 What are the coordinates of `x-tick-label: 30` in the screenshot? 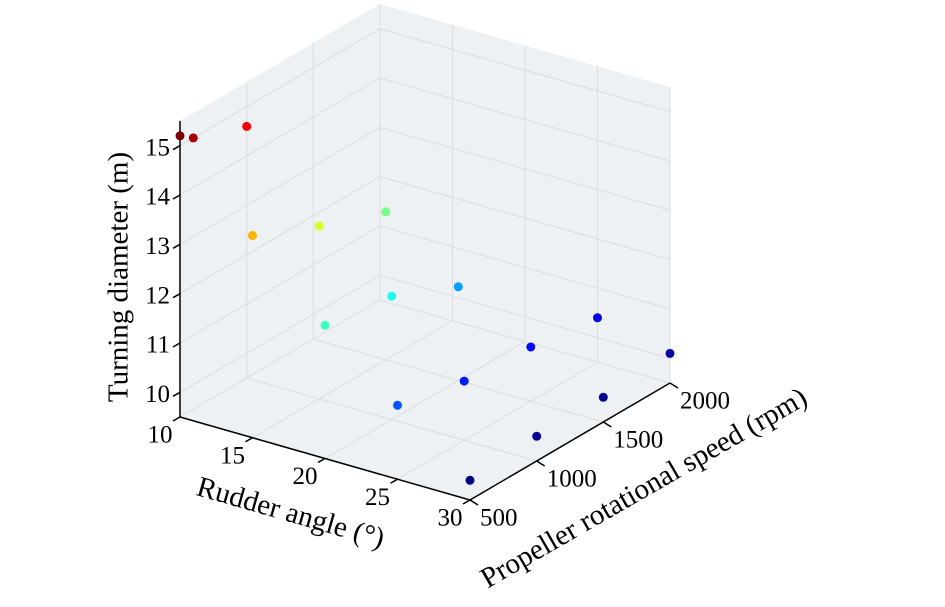 It's located at (450, 518).